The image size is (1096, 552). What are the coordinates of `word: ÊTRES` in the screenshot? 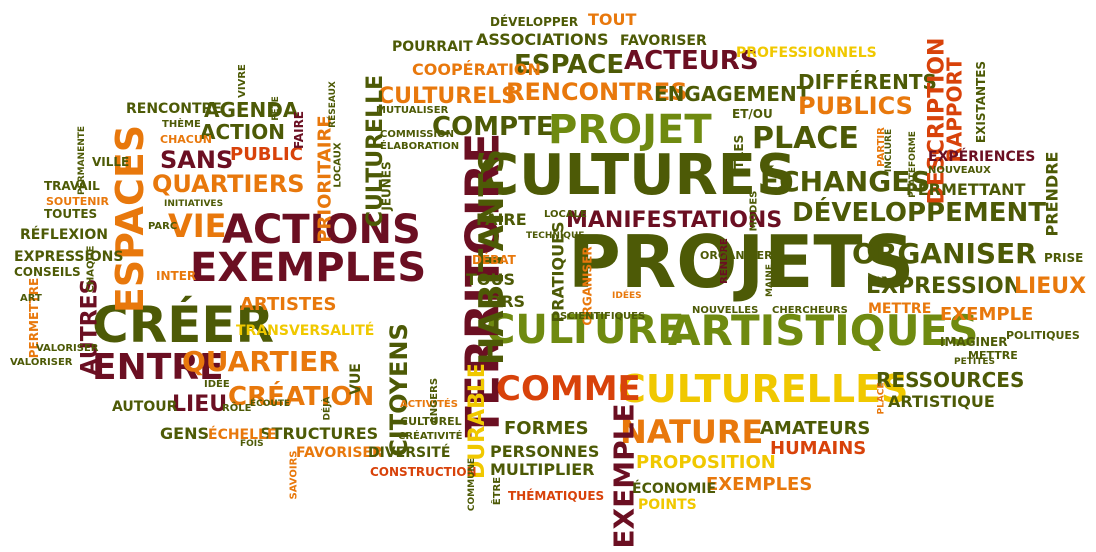 It's located at (739, 156).